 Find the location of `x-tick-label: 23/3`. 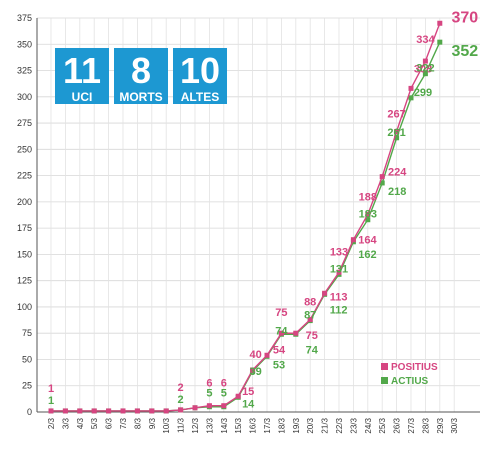

x-tick-label: 23/3 is located at coordinates (353, 425).